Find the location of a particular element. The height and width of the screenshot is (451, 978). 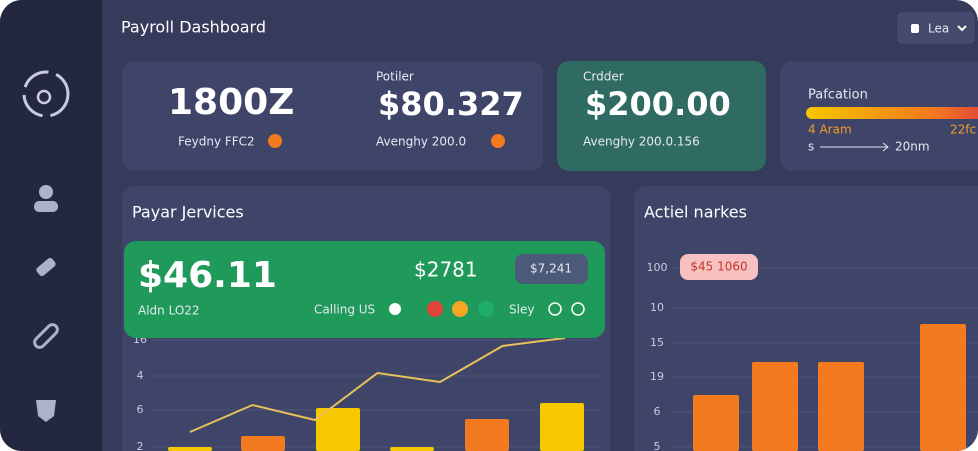

chevron is located at coordinates (962, 28).